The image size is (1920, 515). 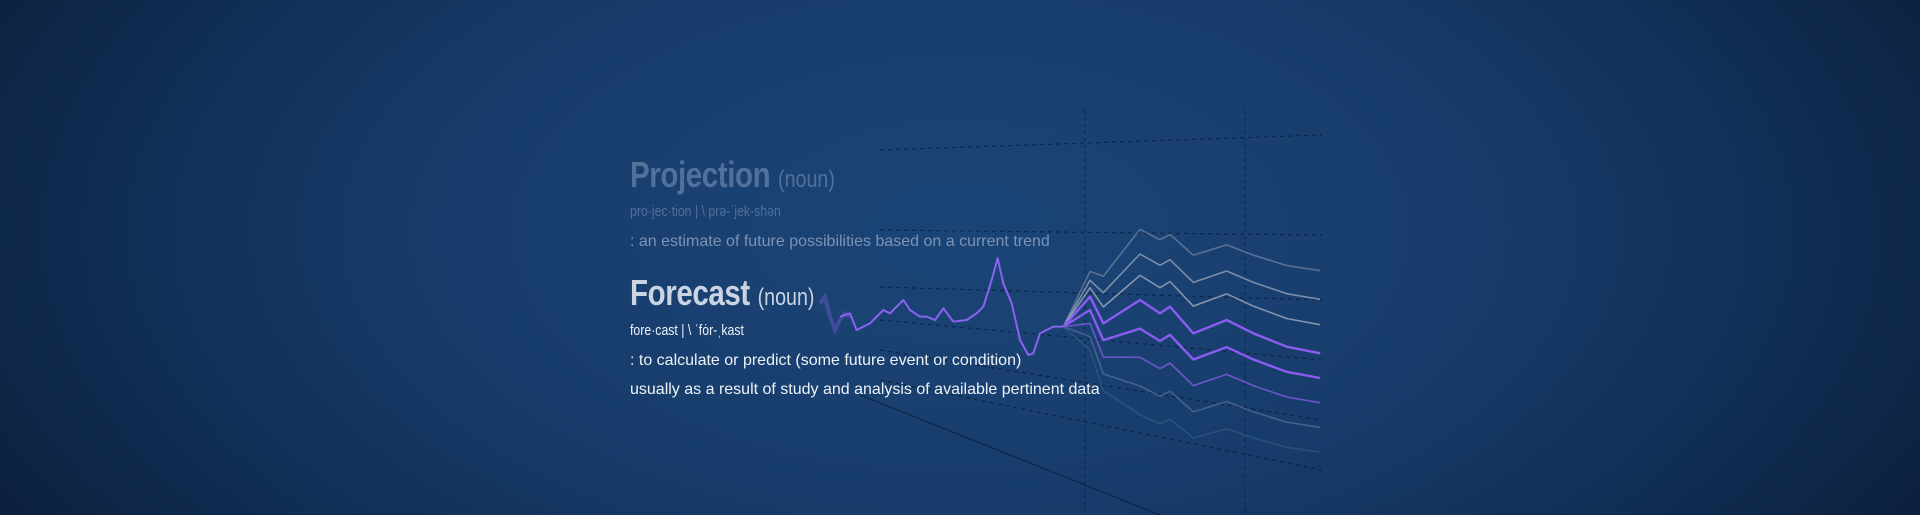 I want to click on forecast-heading: Forecast (noun), so click(x=722, y=293).